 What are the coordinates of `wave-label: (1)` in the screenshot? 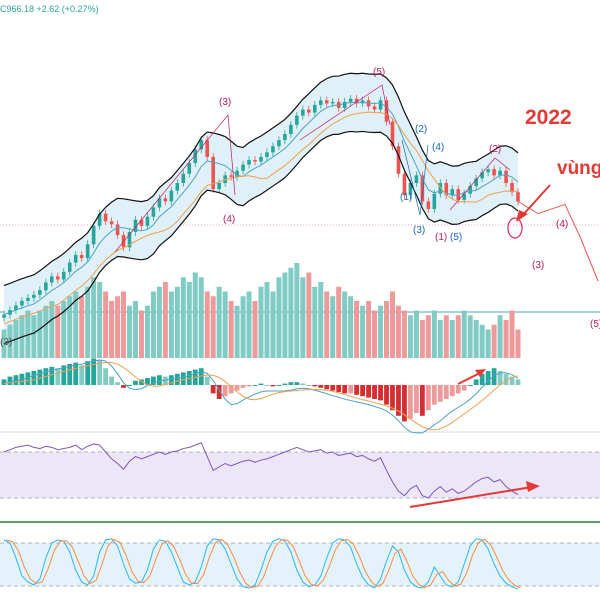 It's located at (441, 237).